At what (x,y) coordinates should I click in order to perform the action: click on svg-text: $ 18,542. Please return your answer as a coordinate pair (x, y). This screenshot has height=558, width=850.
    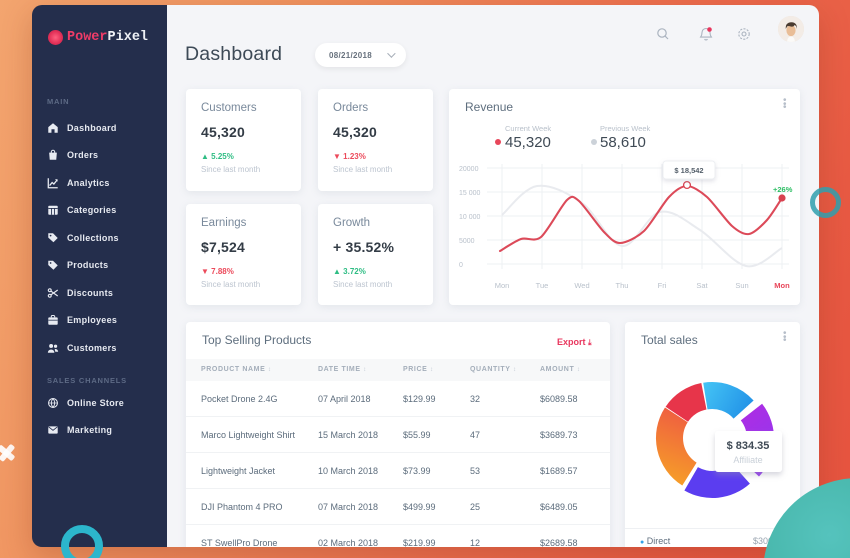
    Looking at the image, I should click on (688, 170).